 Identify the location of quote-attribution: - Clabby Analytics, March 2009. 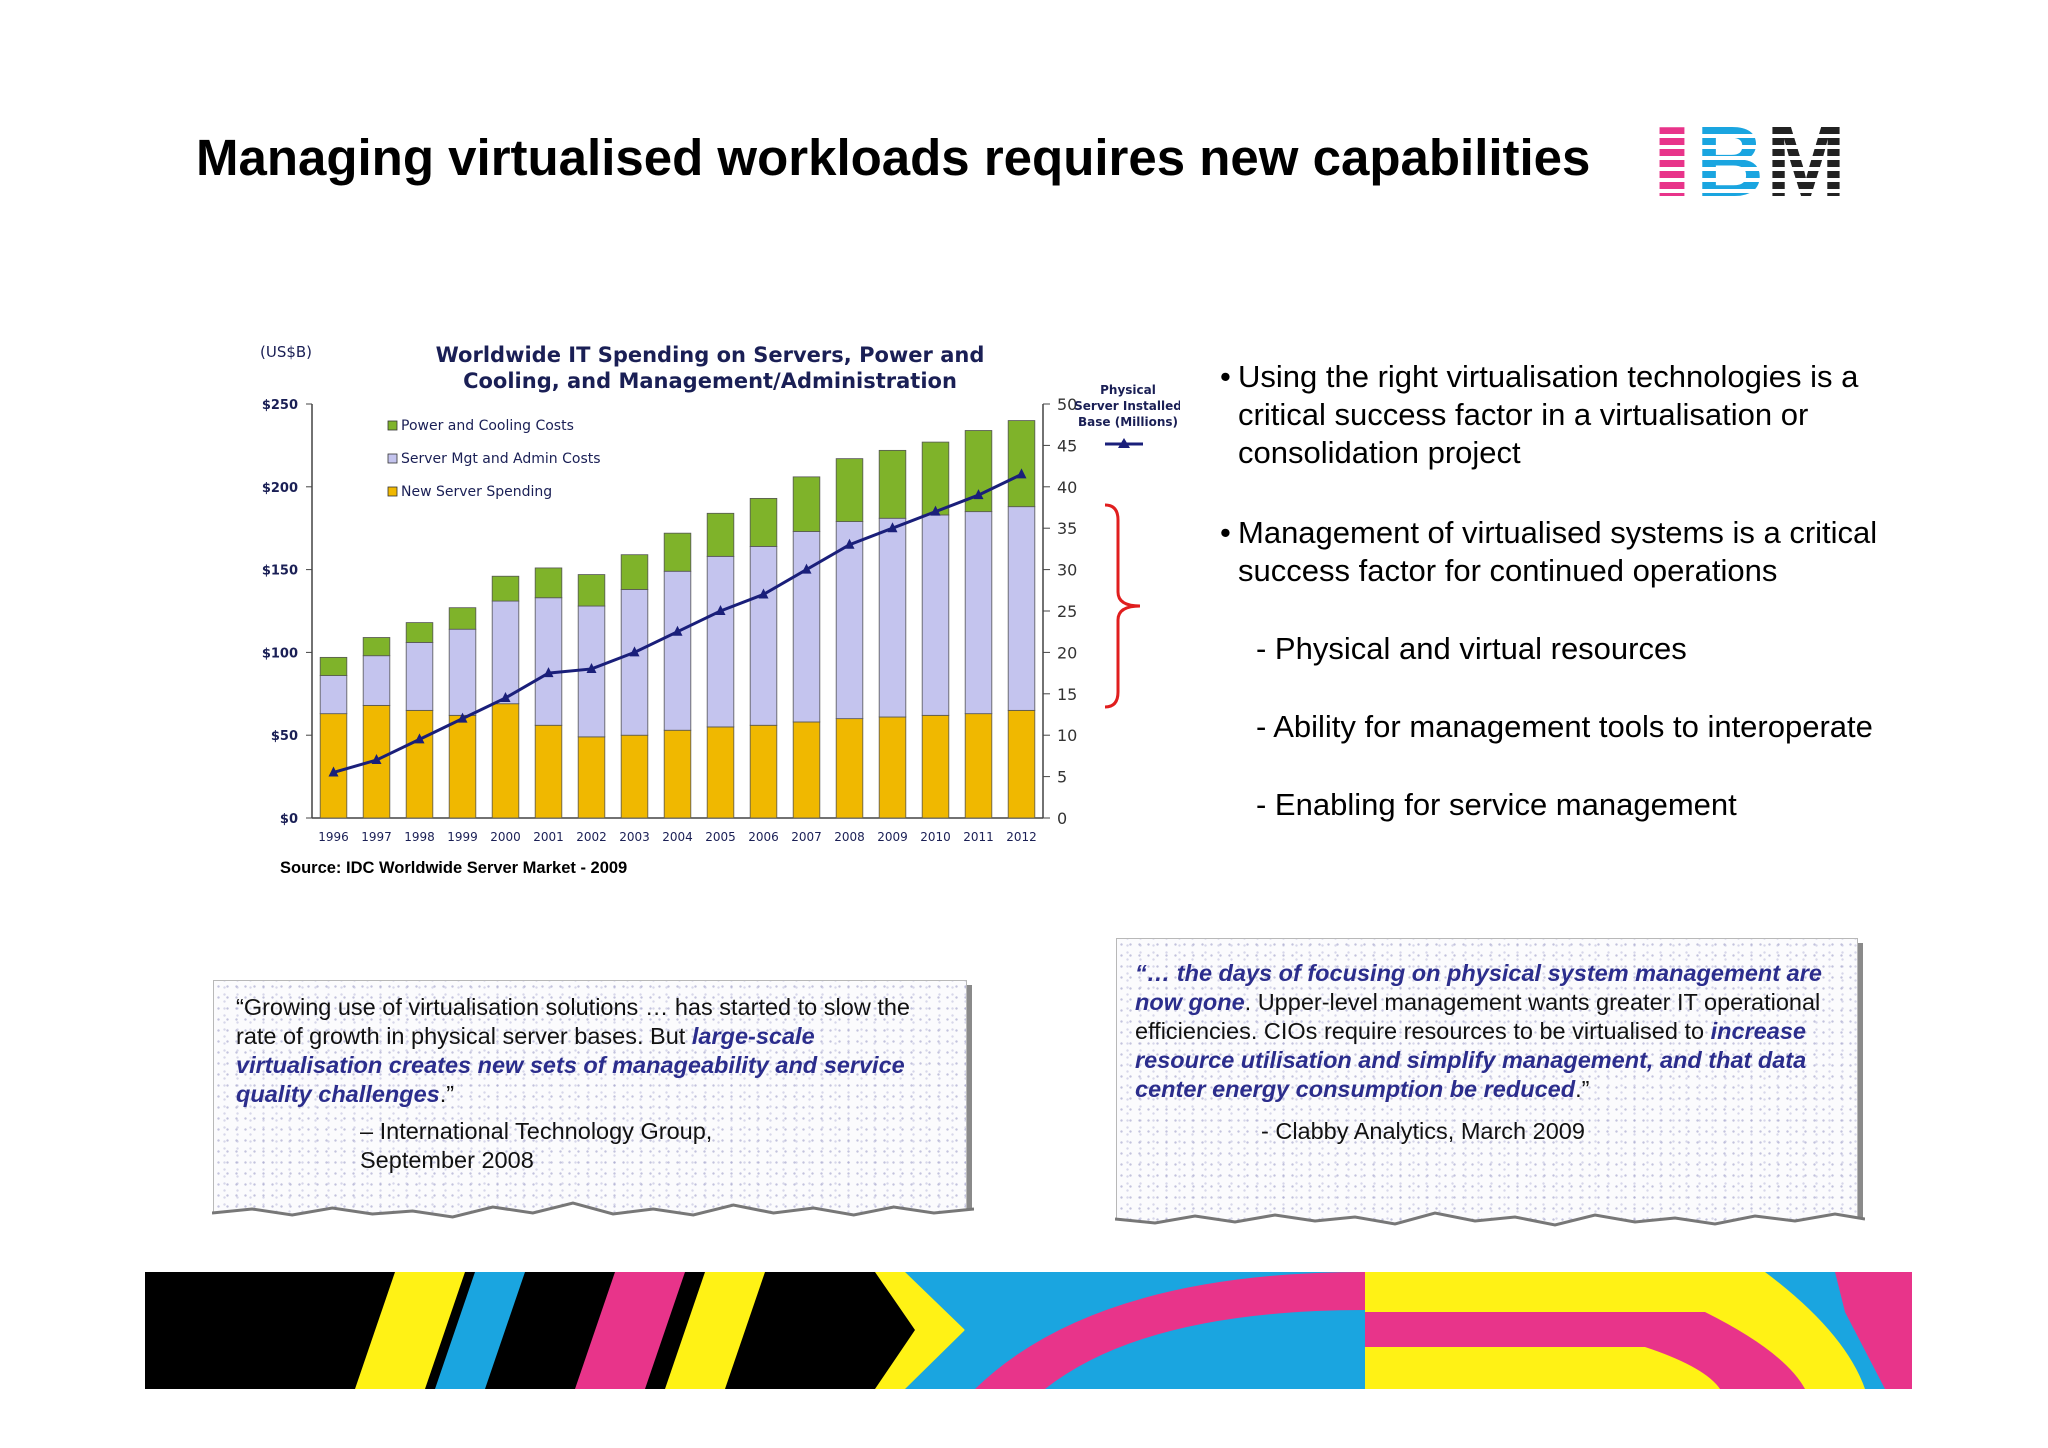
(1423, 1131).